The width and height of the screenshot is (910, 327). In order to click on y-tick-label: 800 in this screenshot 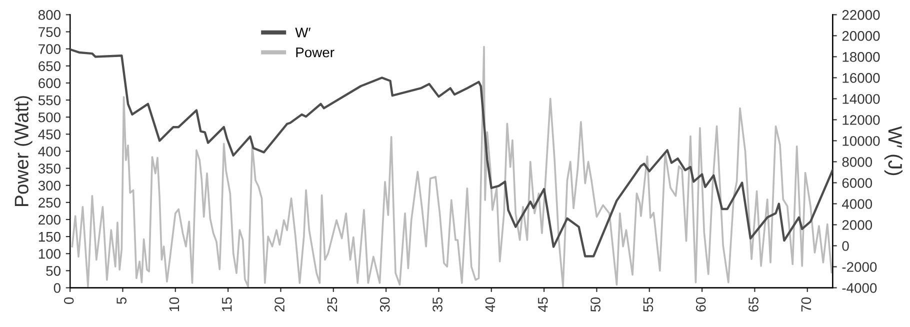, I will do `click(49, 15)`.